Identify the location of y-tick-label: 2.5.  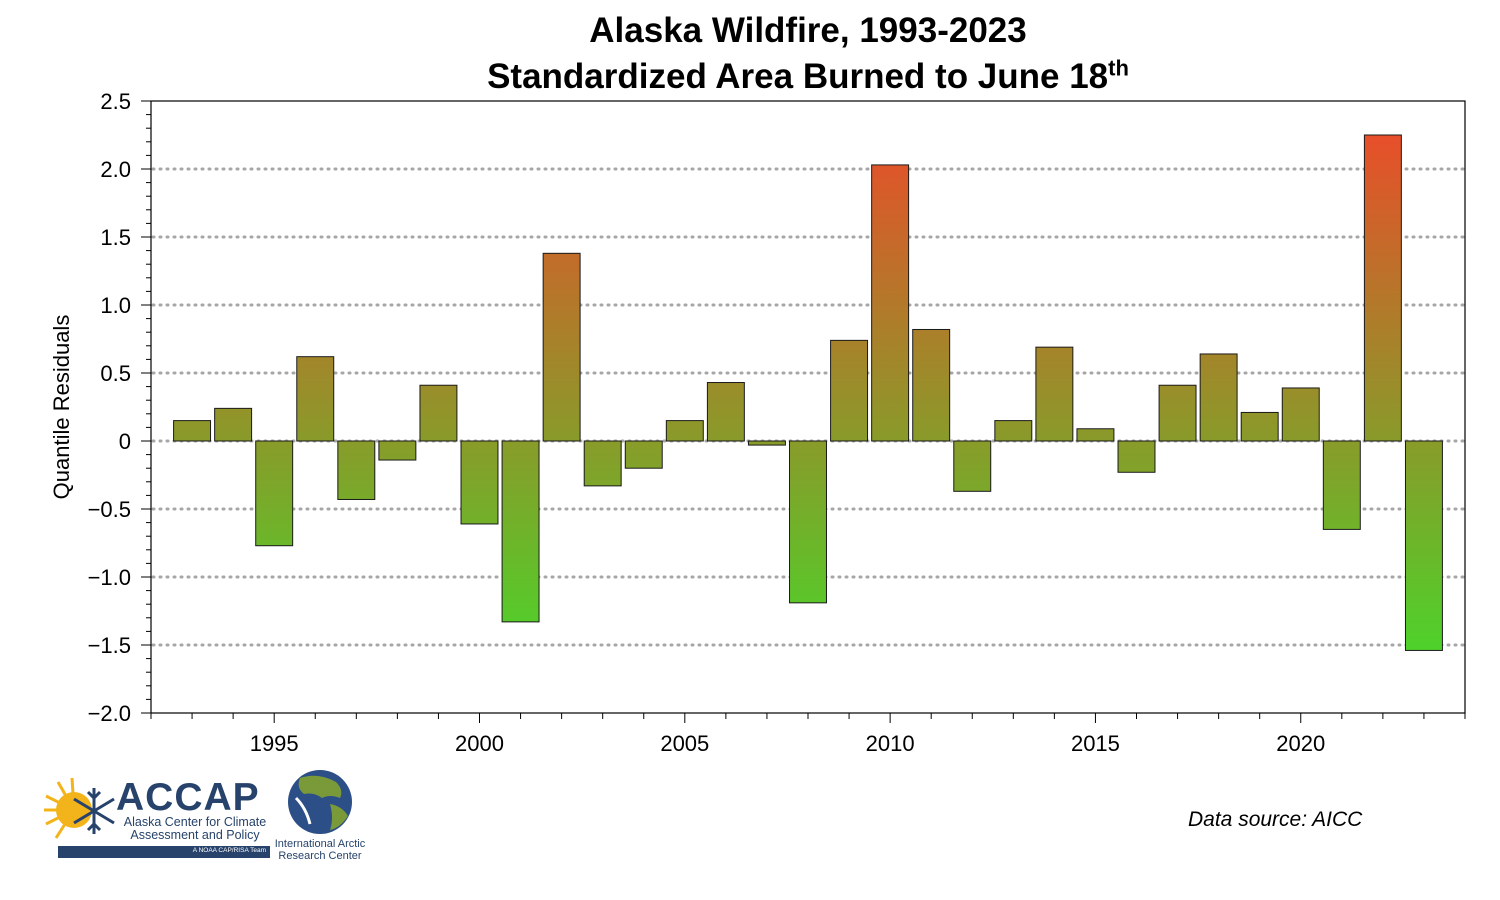
(115, 101).